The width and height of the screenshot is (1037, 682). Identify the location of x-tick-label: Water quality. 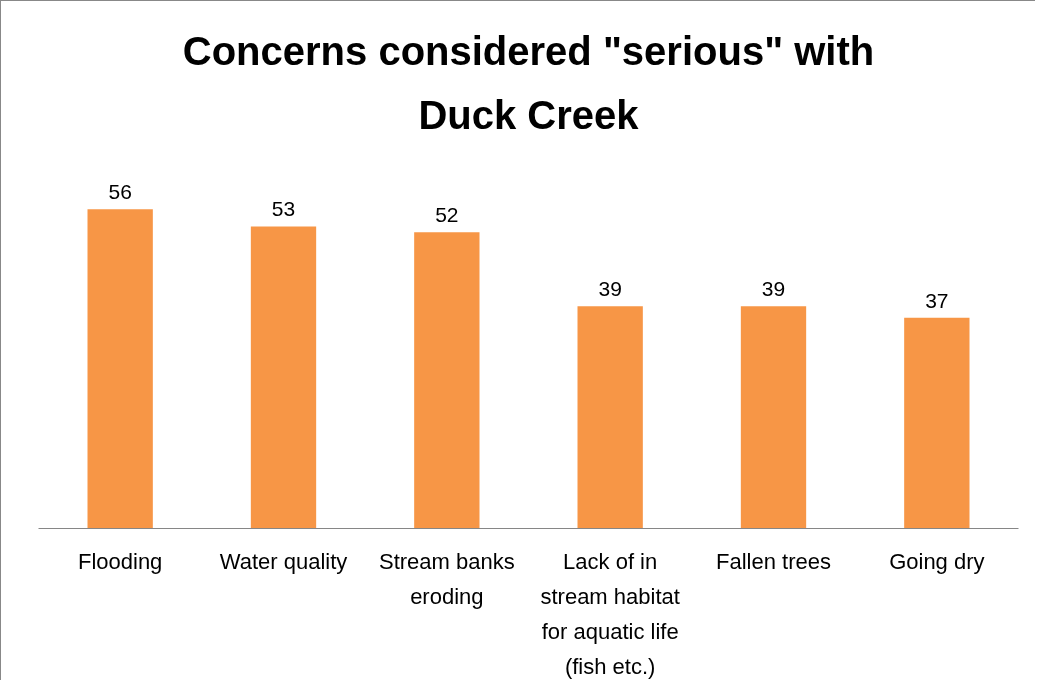
(283, 561).